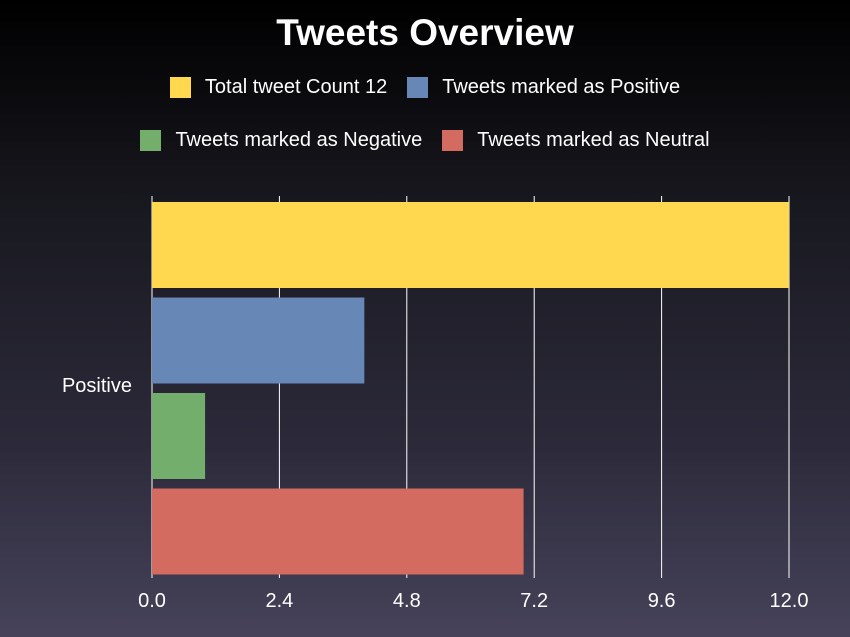 The height and width of the screenshot is (637, 850). I want to click on legend-item: Tweets marked as Negative, so click(281, 140).